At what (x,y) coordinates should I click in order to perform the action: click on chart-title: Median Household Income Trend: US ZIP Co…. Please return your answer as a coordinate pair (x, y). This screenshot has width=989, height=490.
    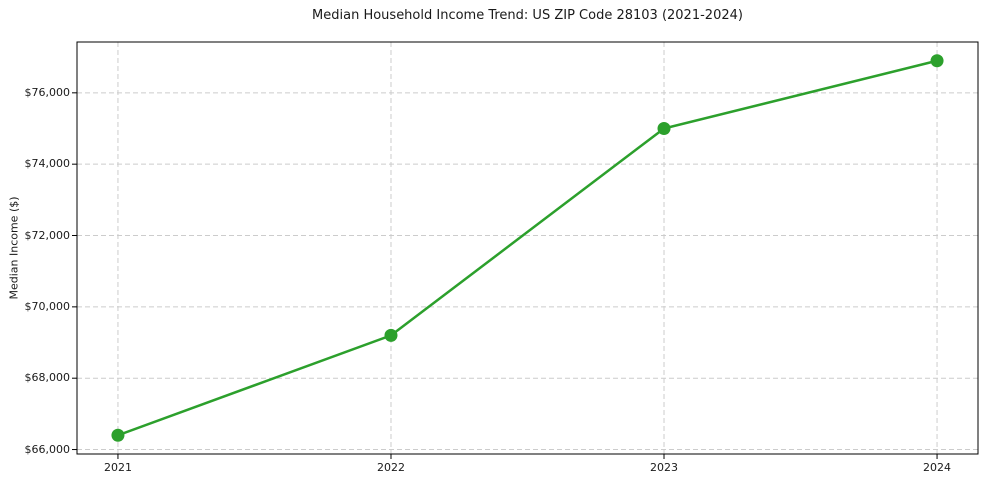
    Looking at the image, I should click on (527, 15).